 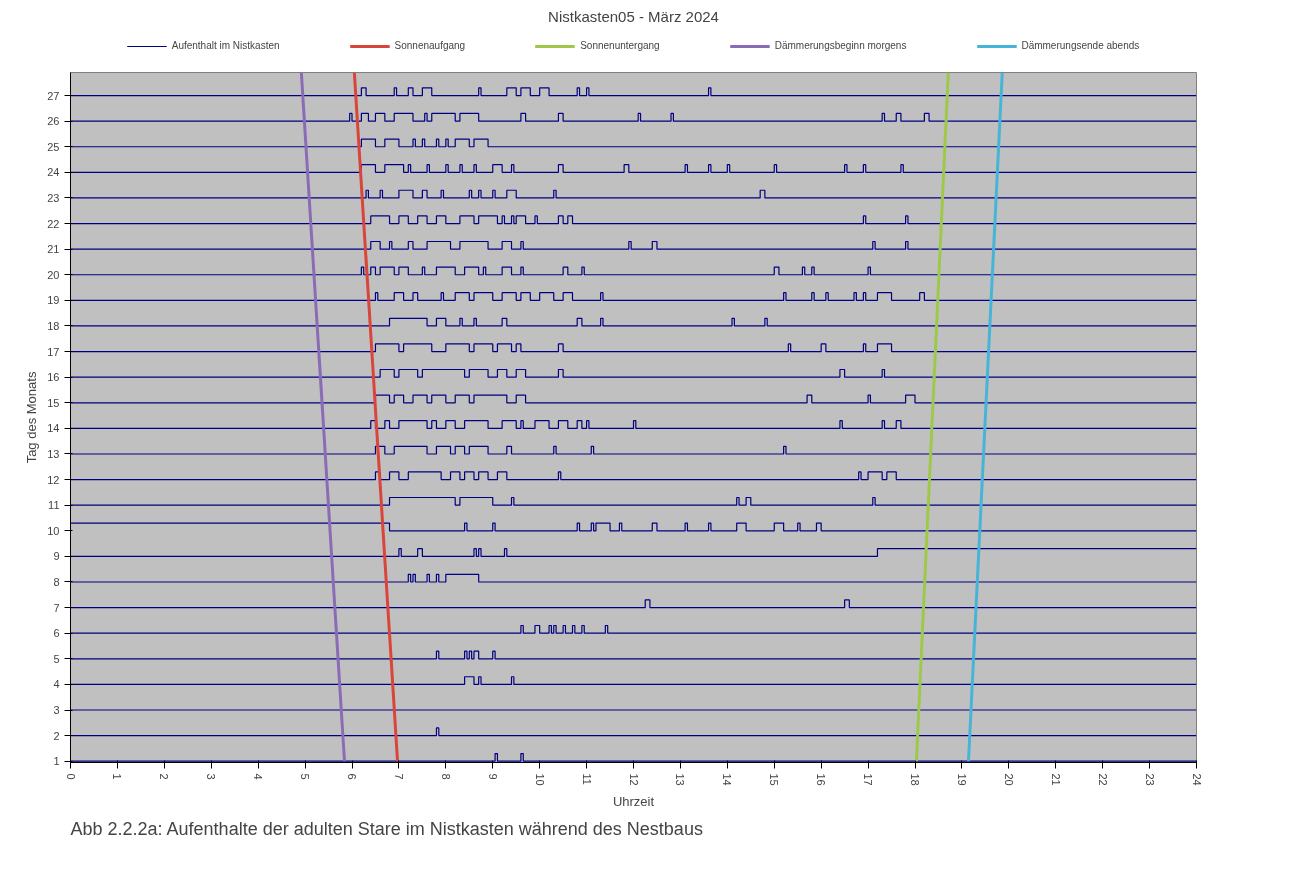 What do you see at coordinates (53, 223) in the screenshot?
I see `y-tick-label: 22` at bounding box center [53, 223].